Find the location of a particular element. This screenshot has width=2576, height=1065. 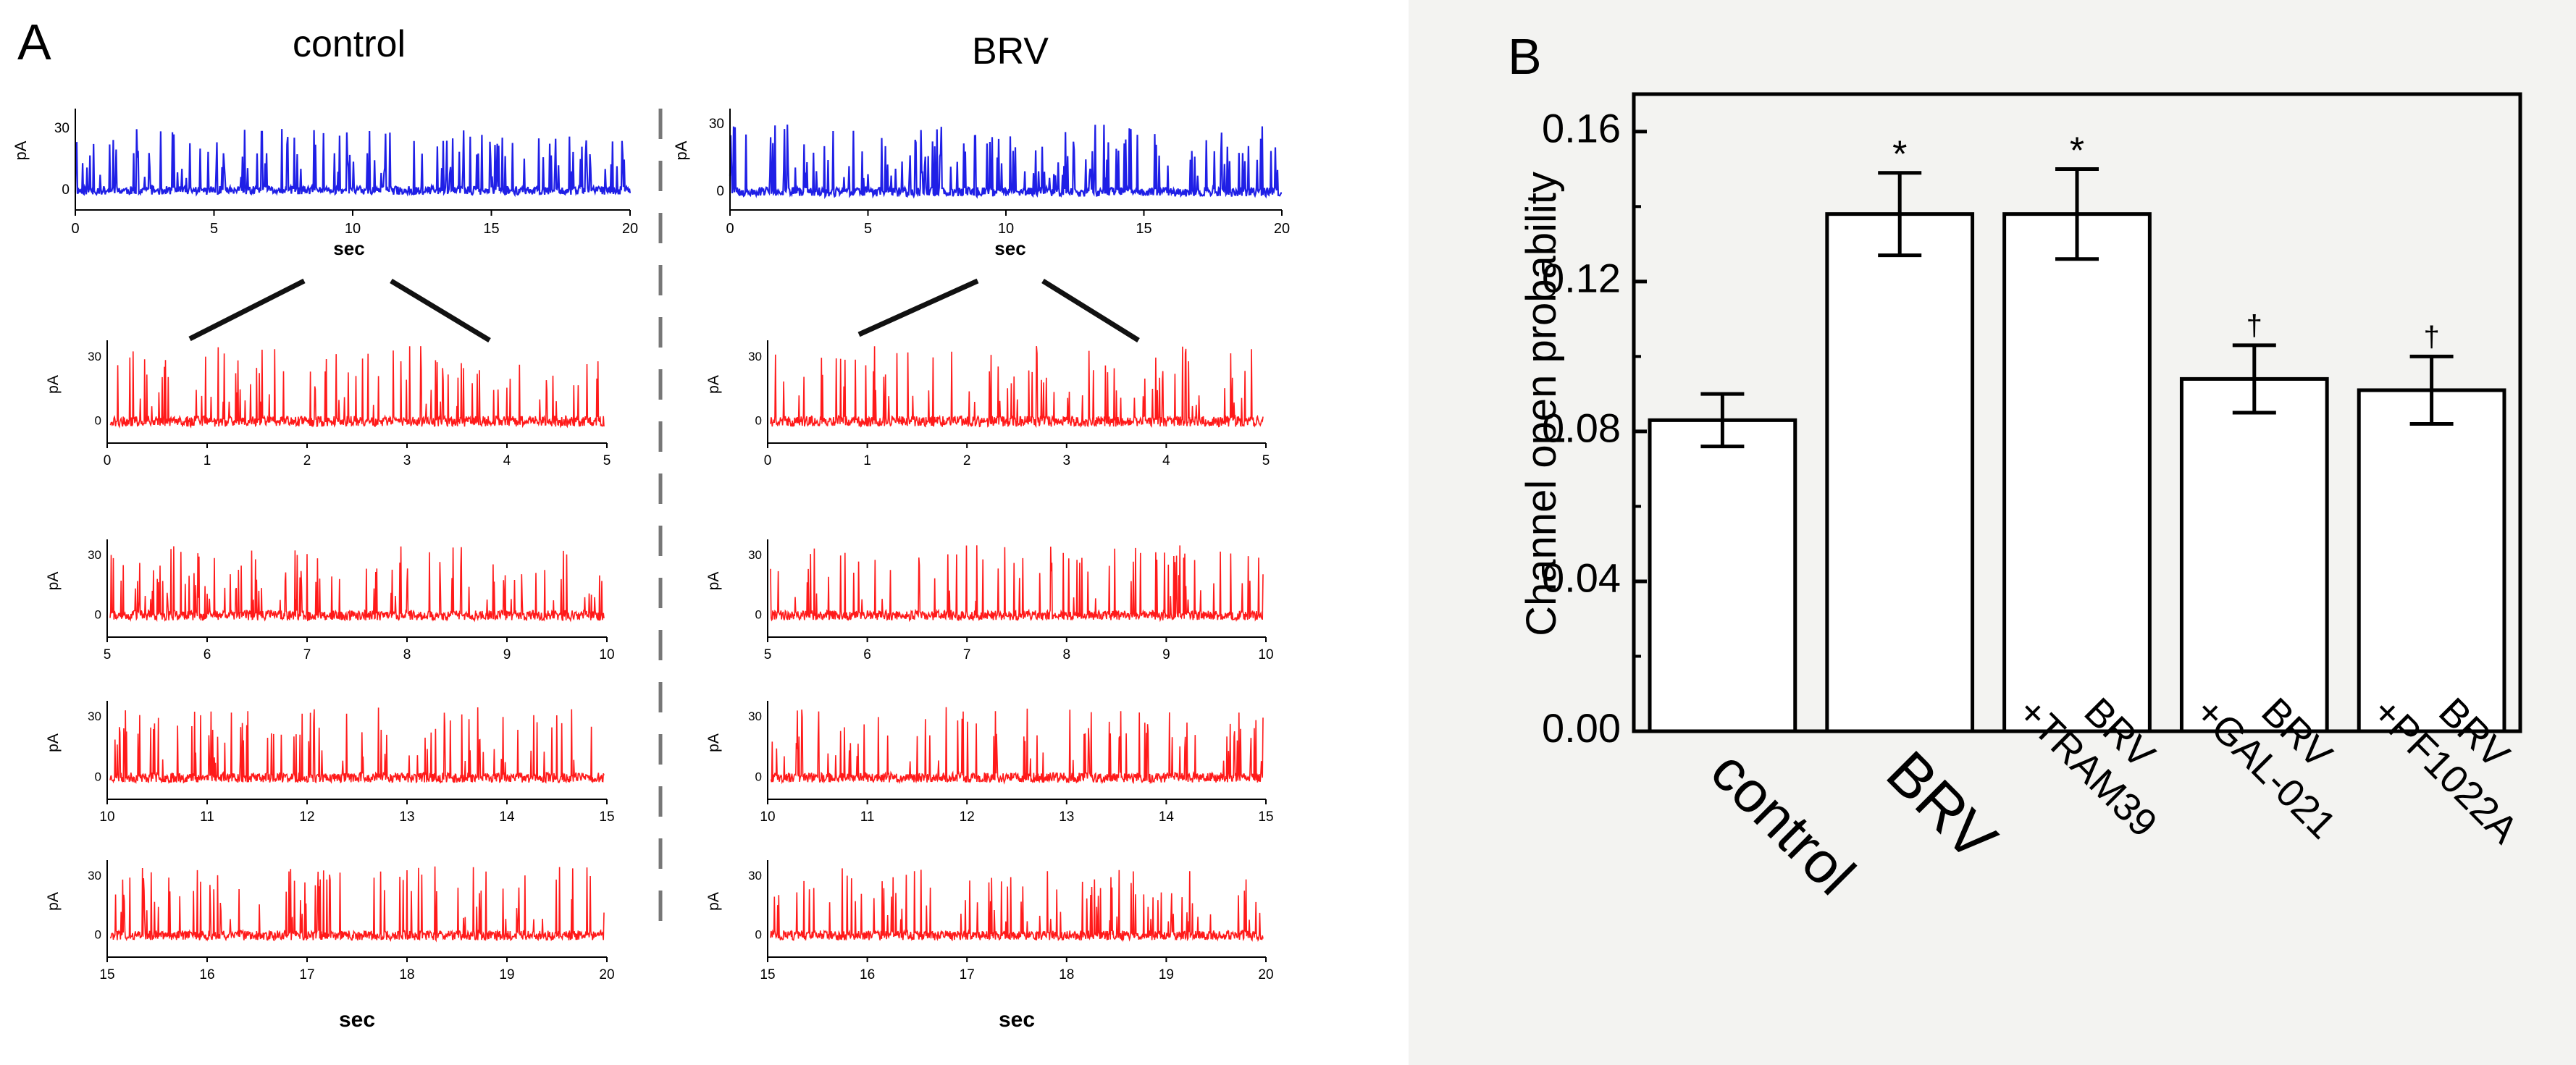

control-zoom-plot-3: pA 30 0 10 11 12 13 14 15 is located at coordinates (330, 763).